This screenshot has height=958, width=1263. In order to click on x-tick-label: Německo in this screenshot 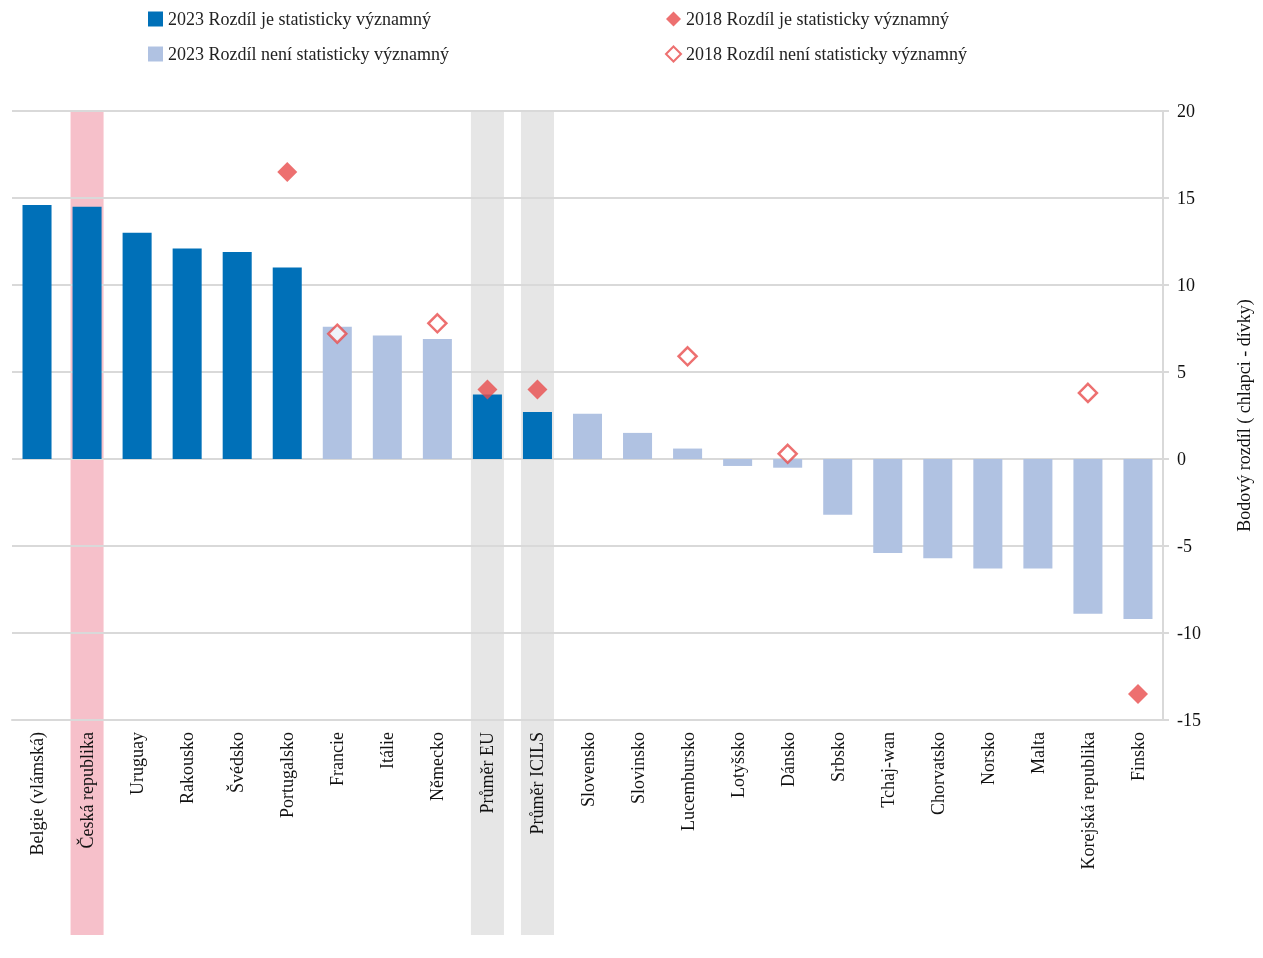, I will do `click(437, 766)`.